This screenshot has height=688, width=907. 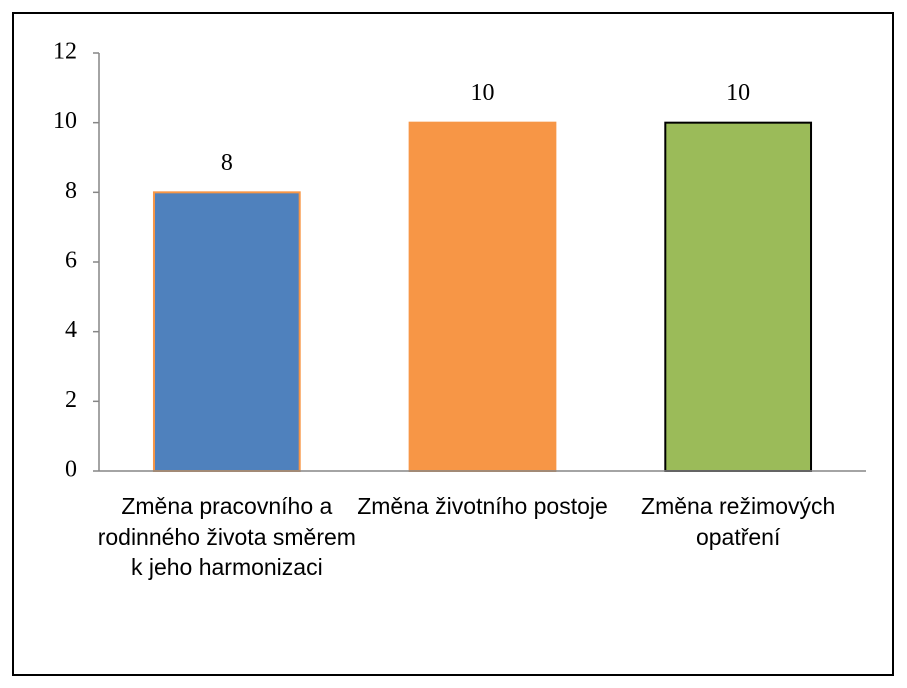 I want to click on value-label: 8, so click(x=227, y=163).